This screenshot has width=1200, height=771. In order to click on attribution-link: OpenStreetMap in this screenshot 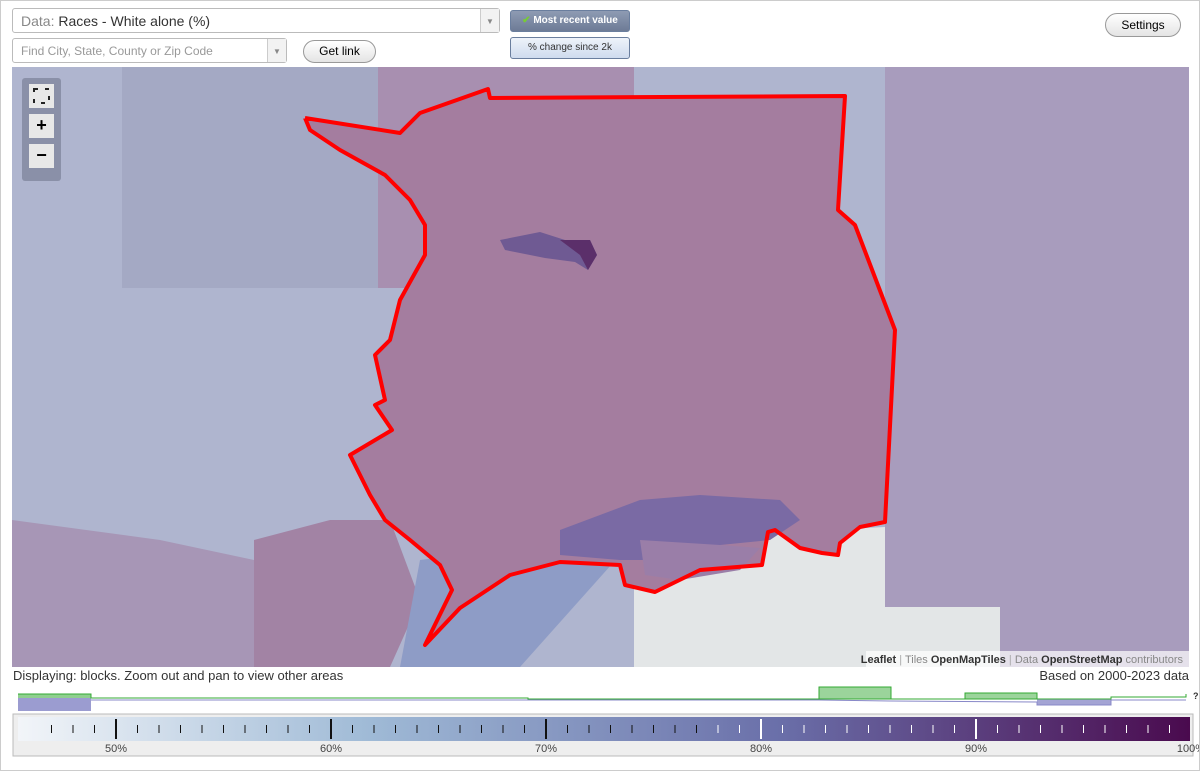, I will do `click(1082, 660)`.